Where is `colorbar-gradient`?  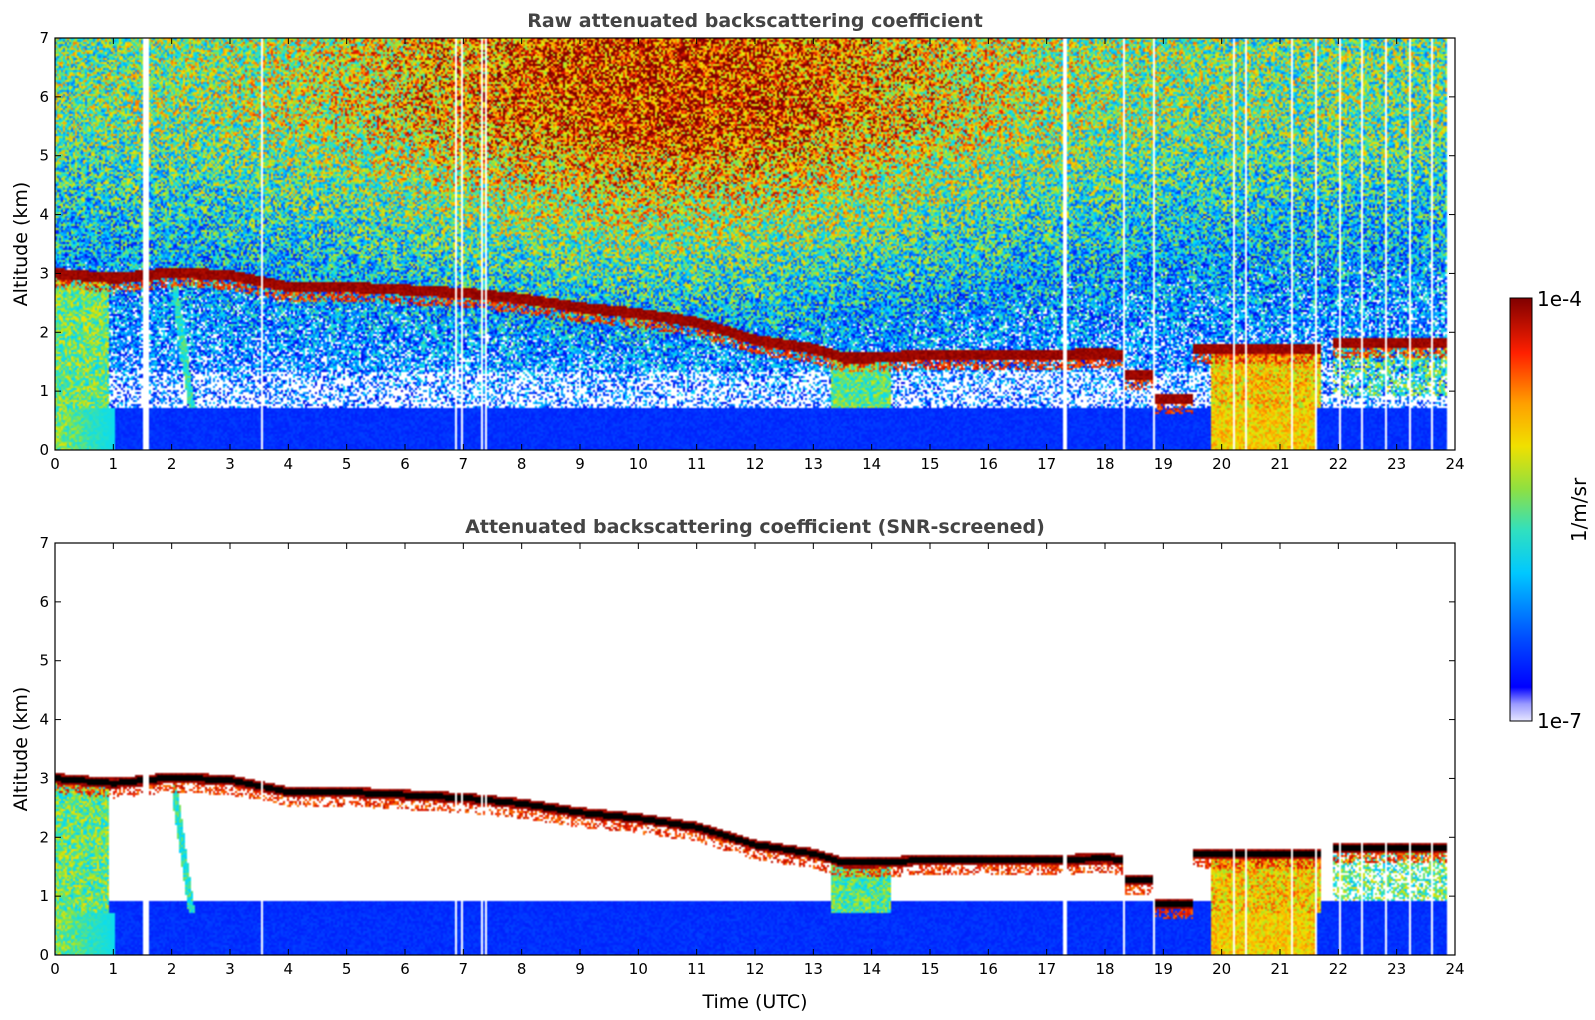
colorbar-gradient is located at coordinates (1521, 509).